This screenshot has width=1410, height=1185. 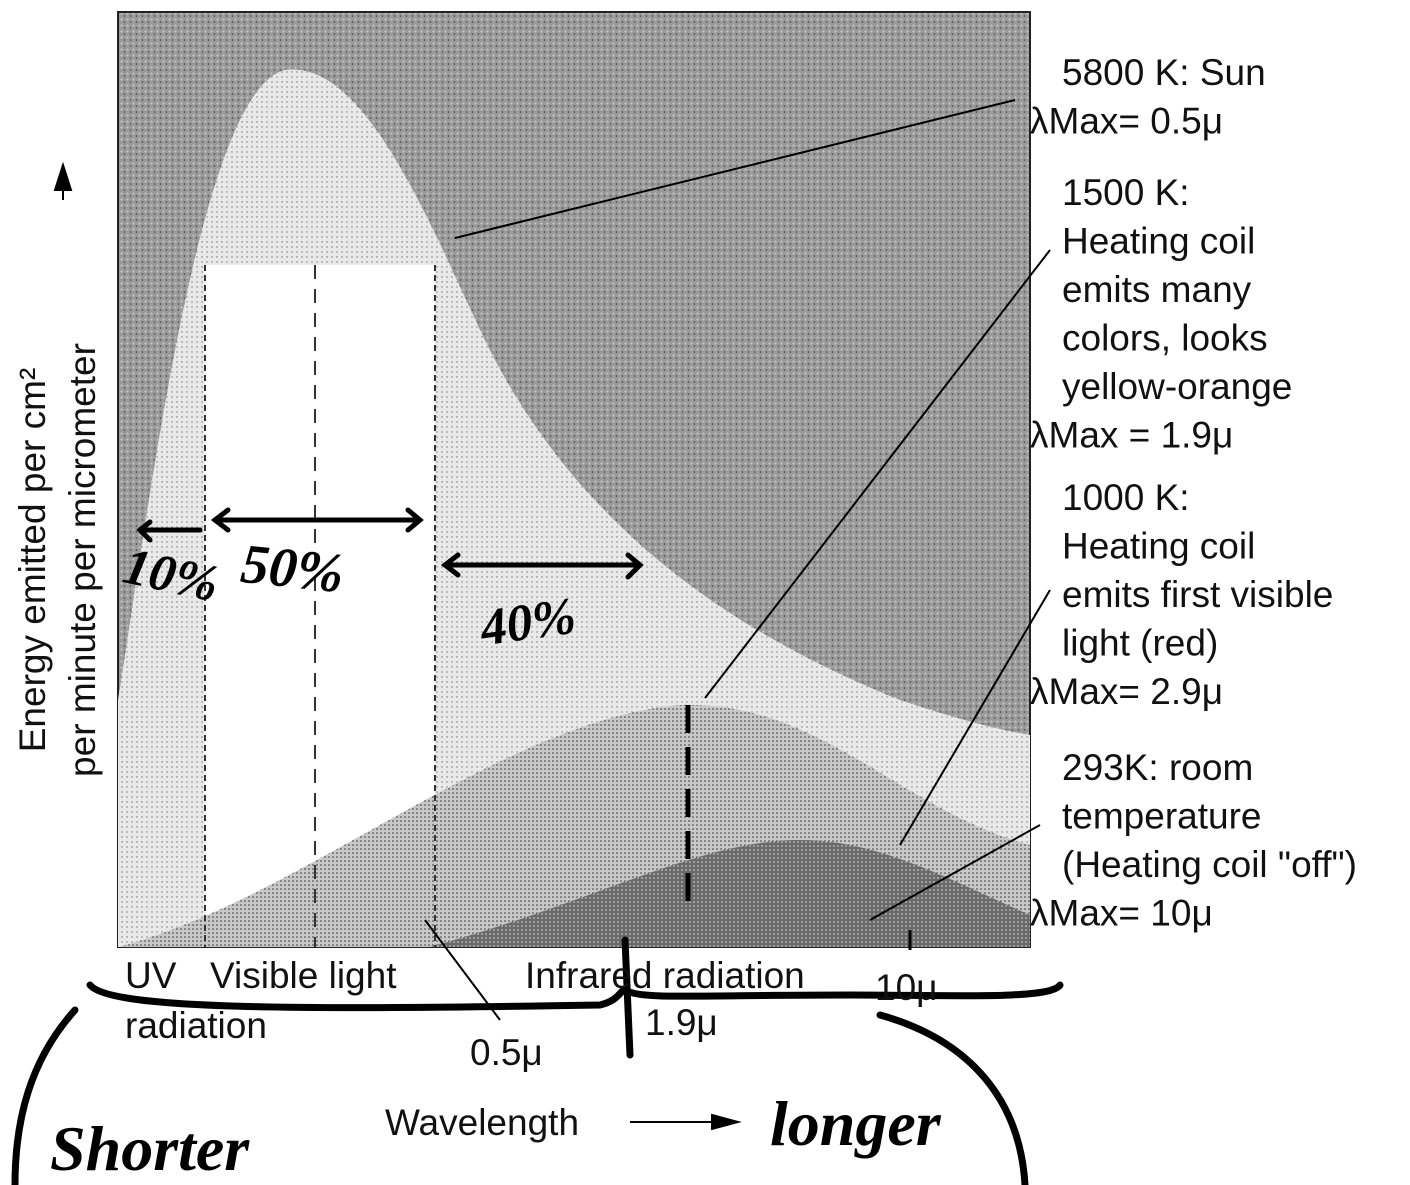 What do you see at coordinates (303, 975) in the screenshot?
I see `visible-label: Visible light` at bounding box center [303, 975].